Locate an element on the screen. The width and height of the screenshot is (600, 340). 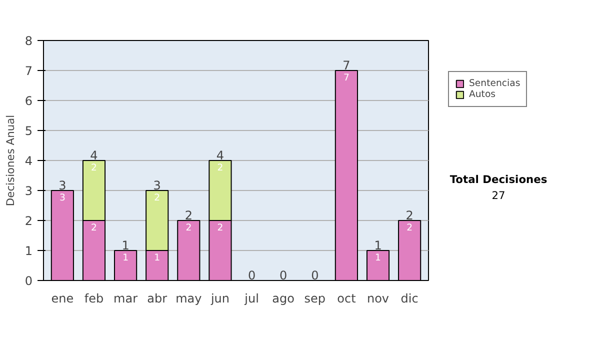
y-axis-title: Decisiones Anual is located at coordinates (10, 160).